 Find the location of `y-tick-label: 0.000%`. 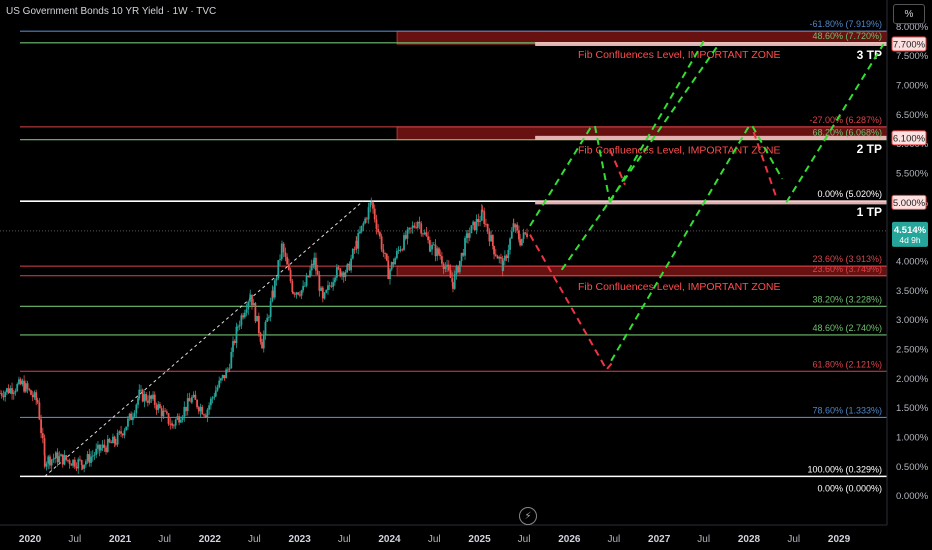

y-tick-label: 0.000% is located at coordinates (912, 496).